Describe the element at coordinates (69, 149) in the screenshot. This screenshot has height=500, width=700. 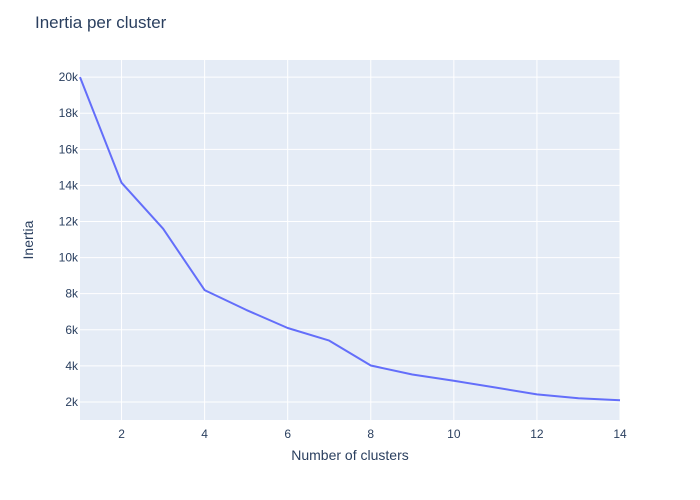
I see `y-tick-label: 16k` at that location.